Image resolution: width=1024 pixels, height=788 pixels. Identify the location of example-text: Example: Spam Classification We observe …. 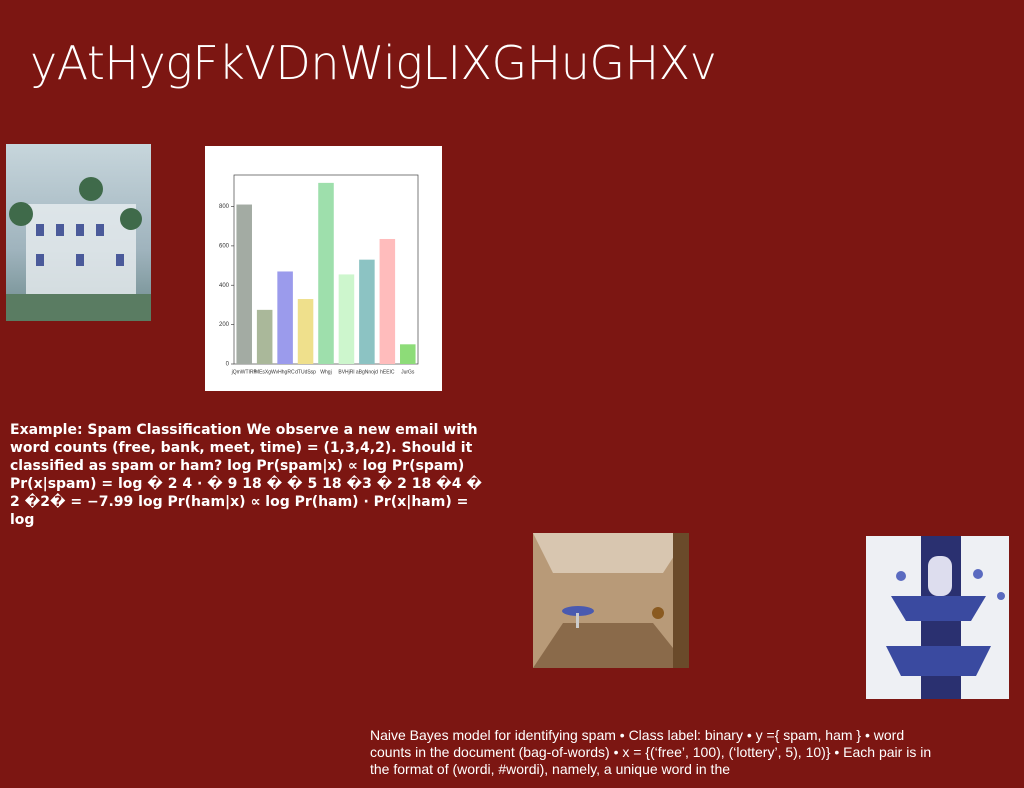
(246, 475).